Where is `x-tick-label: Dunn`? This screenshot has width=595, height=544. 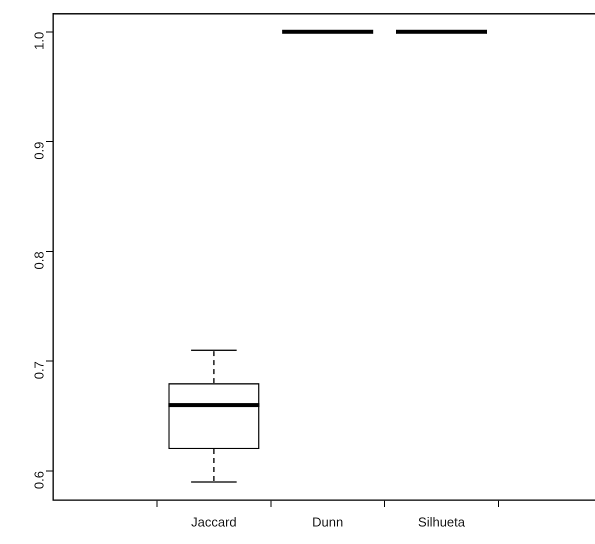 x-tick-label: Dunn is located at coordinates (328, 522).